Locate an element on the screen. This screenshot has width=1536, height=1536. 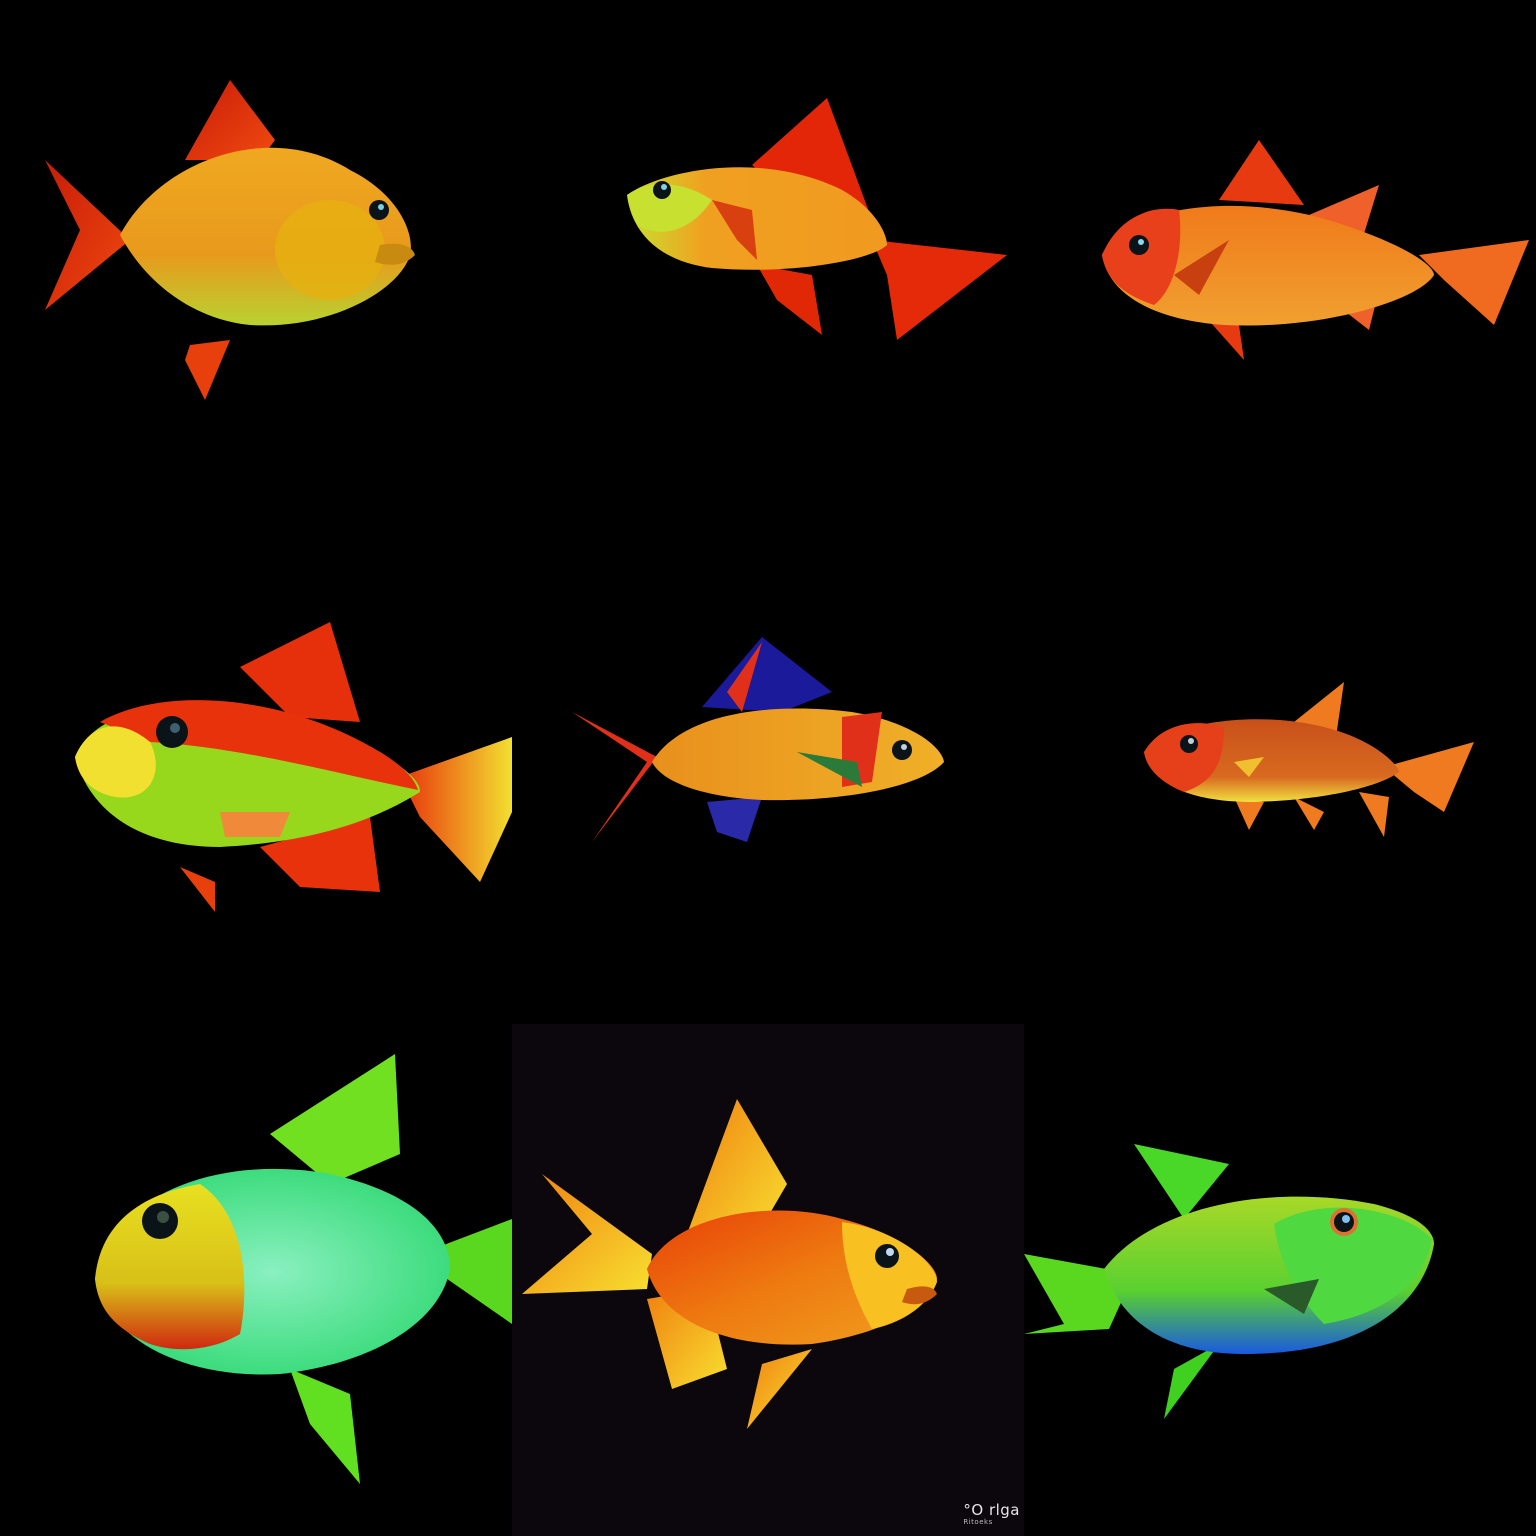
fish-orange-yellow is located at coordinates (230, 240).